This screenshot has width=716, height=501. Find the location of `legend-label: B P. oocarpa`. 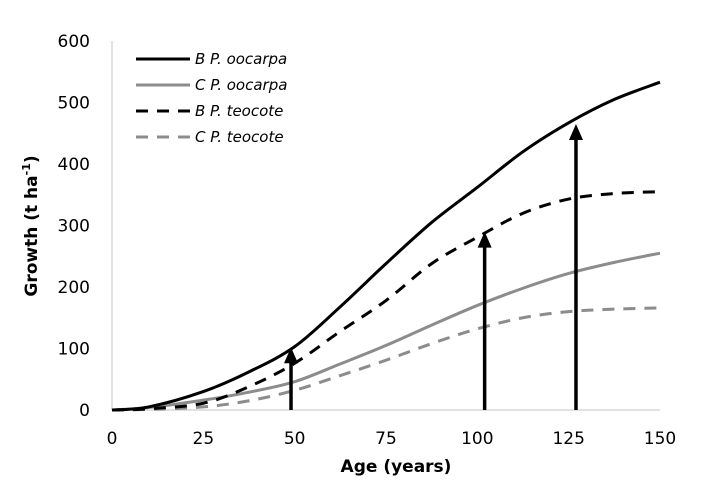

legend-label: B P. oocarpa is located at coordinates (241, 59).